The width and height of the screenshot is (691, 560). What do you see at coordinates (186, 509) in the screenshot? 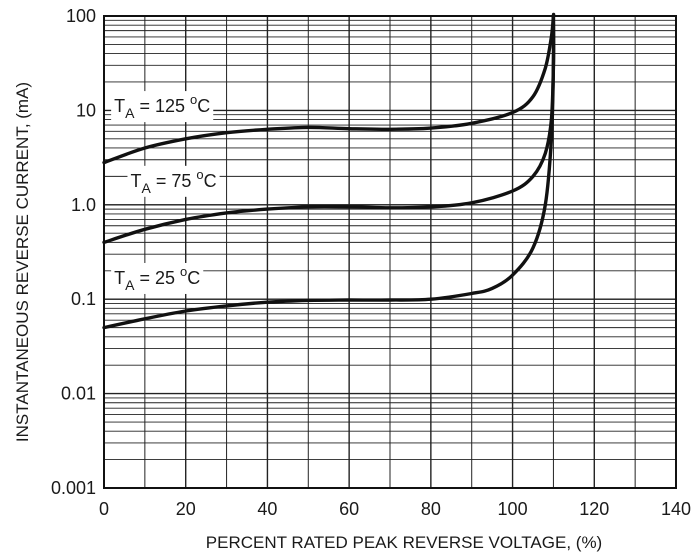
I see `x-tick-label: 20` at bounding box center [186, 509].